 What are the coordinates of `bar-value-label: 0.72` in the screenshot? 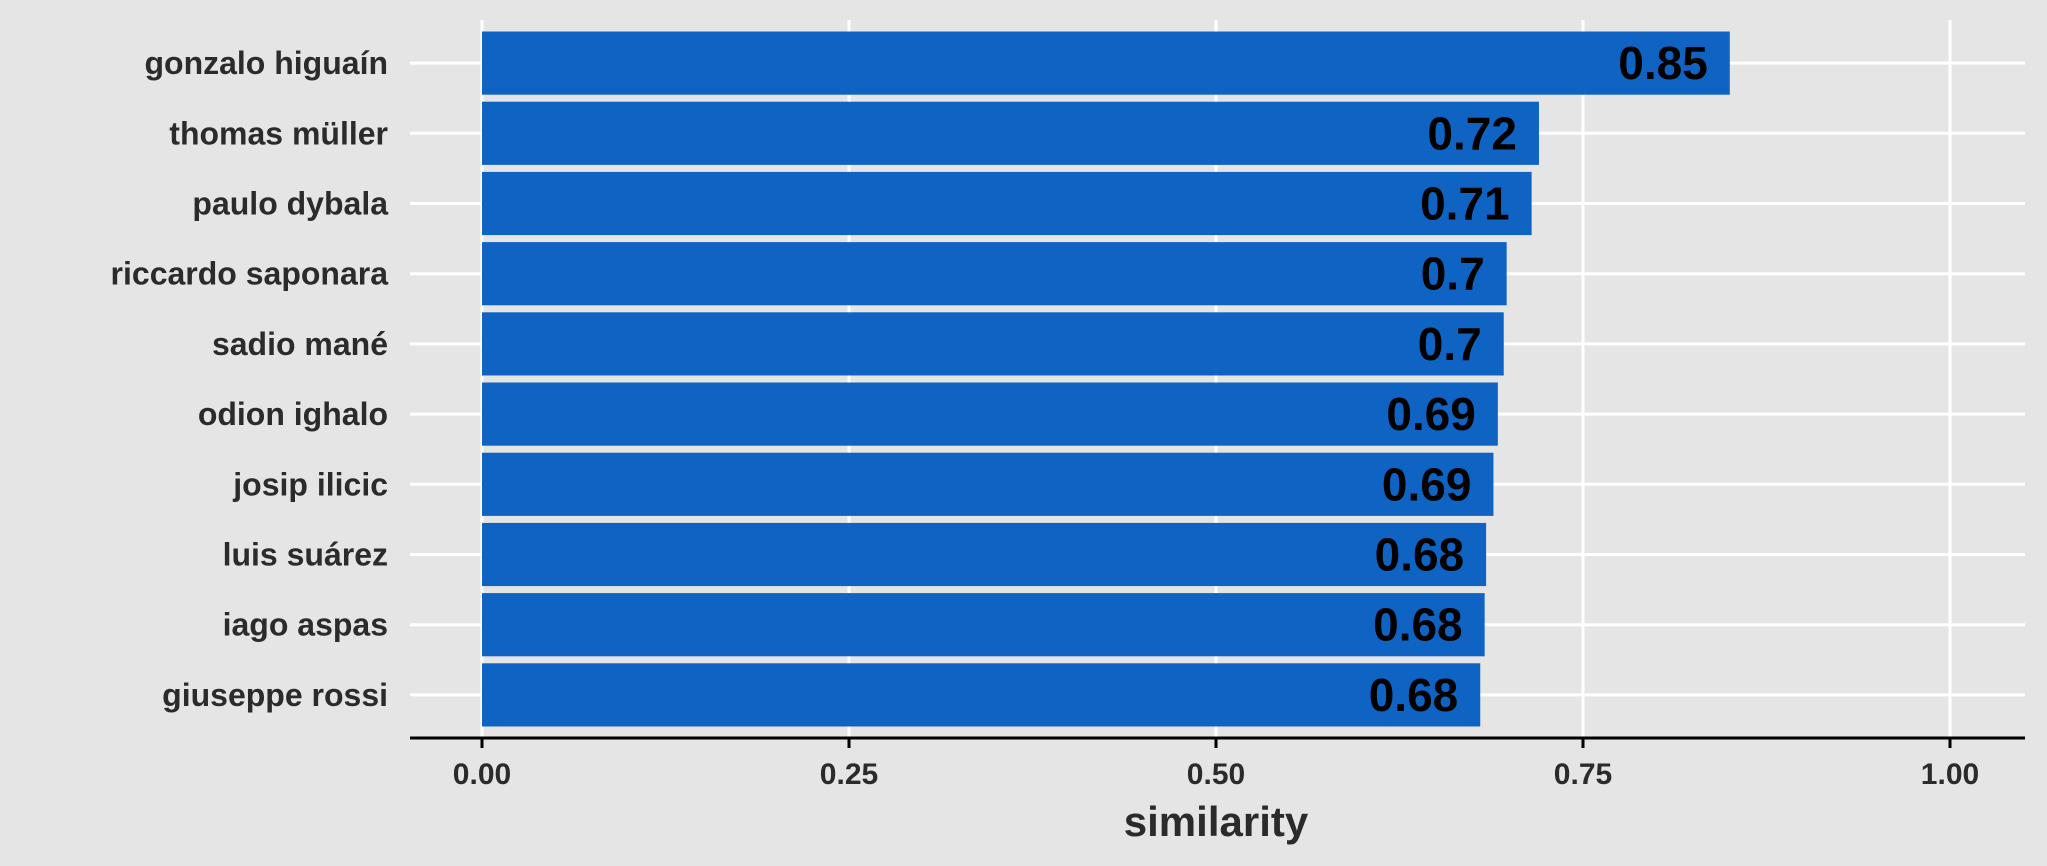 It's located at (1472, 133).